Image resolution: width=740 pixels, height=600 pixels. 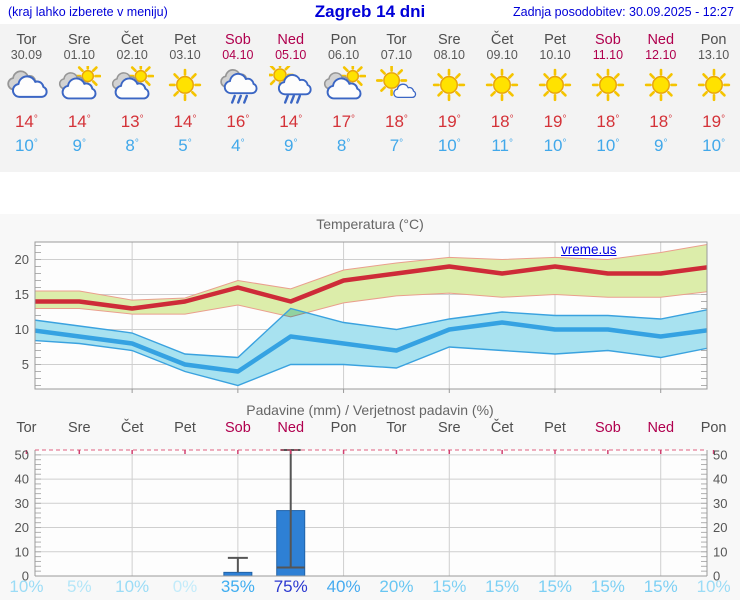 I want to click on day-column-sob-11.10: Sob 11.10 18° 10°, so click(x=607, y=98).